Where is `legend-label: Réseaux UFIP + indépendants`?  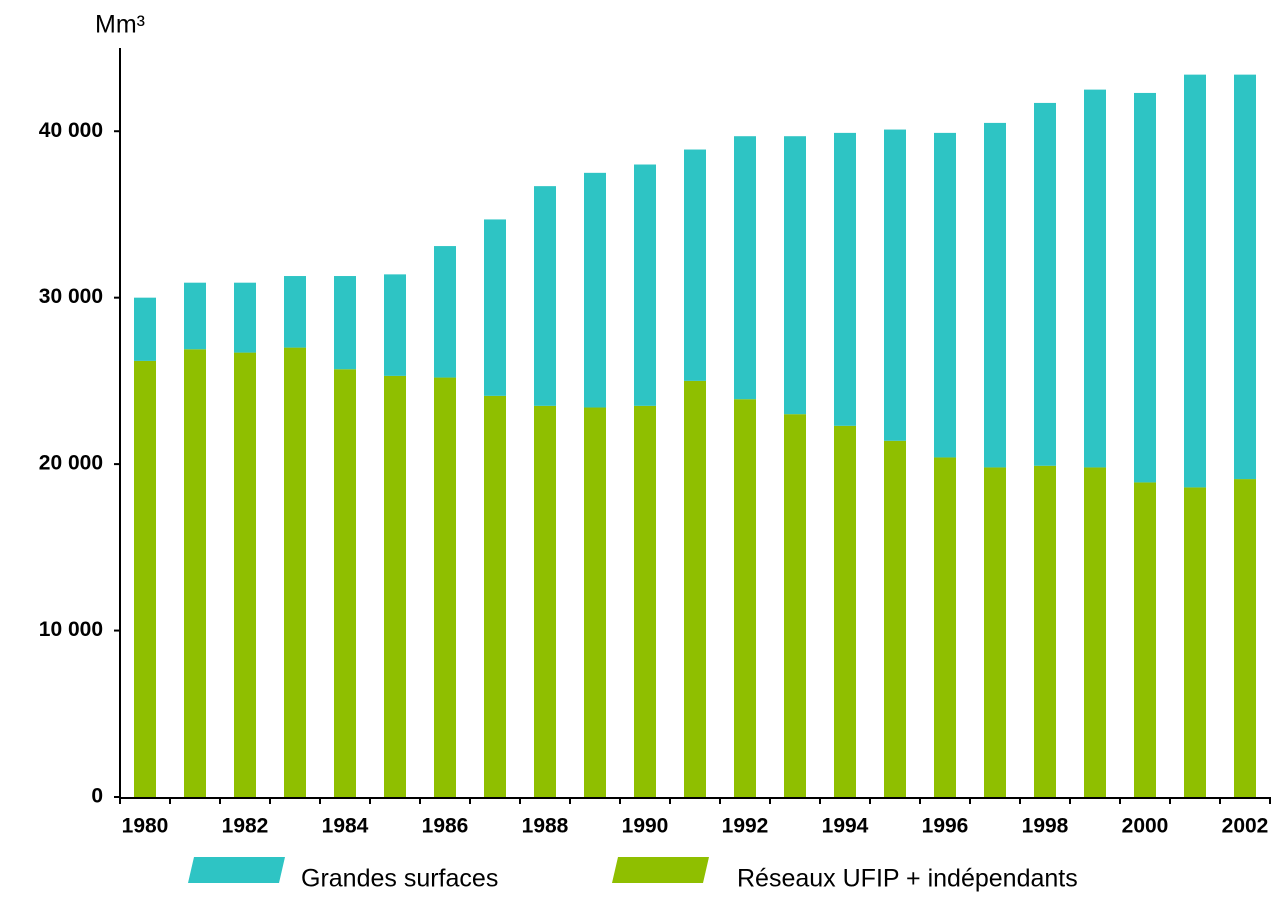 legend-label: Réseaux UFIP + indépendants is located at coordinates (907, 879).